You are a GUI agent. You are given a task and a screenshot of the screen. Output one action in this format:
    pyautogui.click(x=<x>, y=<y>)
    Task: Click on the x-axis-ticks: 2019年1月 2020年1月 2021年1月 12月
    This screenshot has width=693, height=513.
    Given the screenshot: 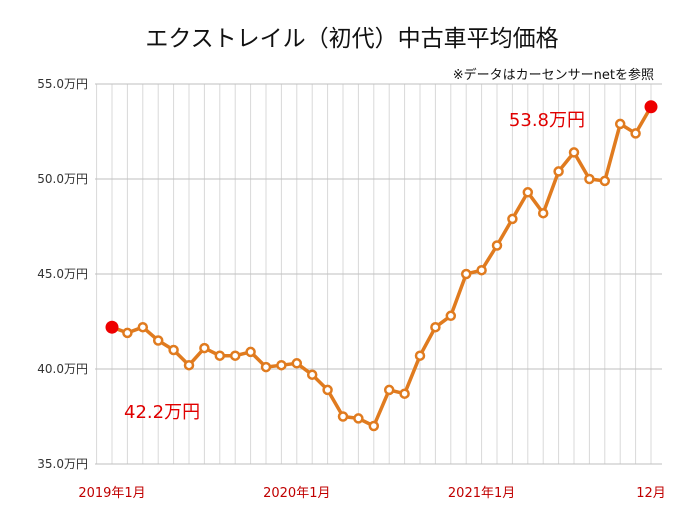 What is the action you would take?
    pyautogui.click(x=371, y=493)
    